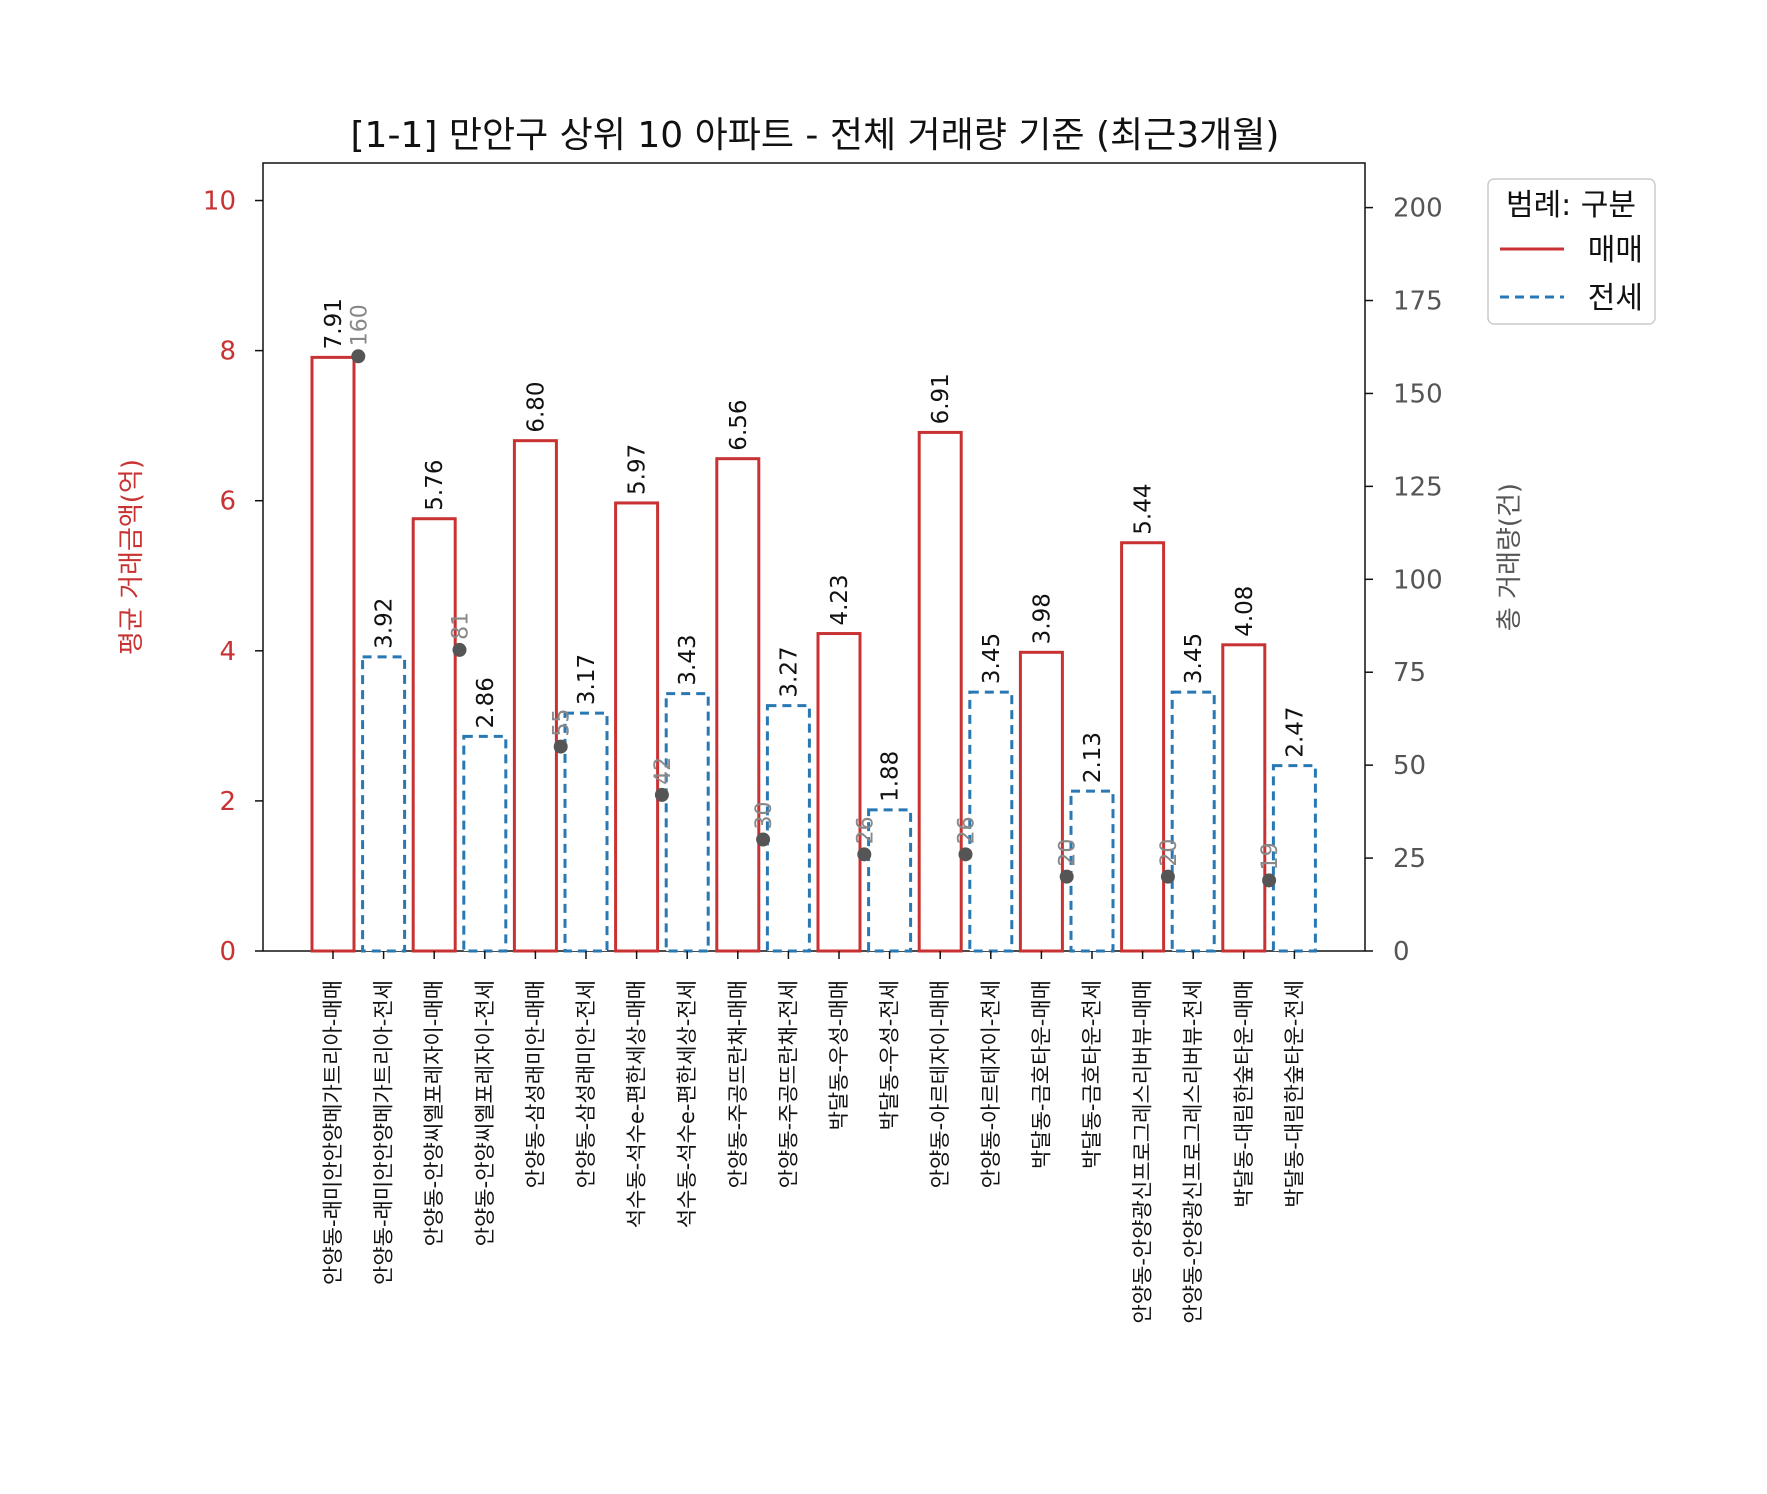 This screenshot has height=1494, width=1767. What do you see at coordinates (435, 485) in the screenshot?
I see `bar-value-label: 5.76` at bounding box center [435, 485].